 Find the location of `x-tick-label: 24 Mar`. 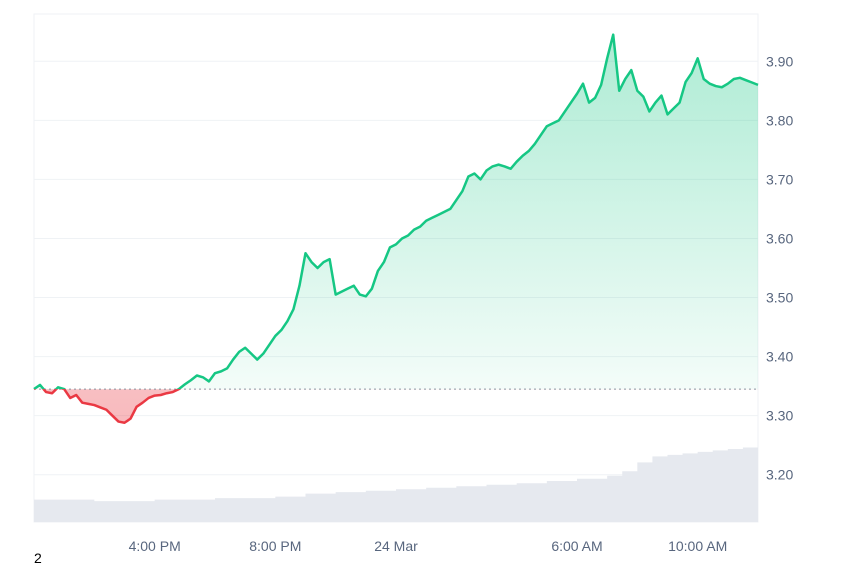

x-tick-label: 24 Mar is located at coordinates (396, 546).